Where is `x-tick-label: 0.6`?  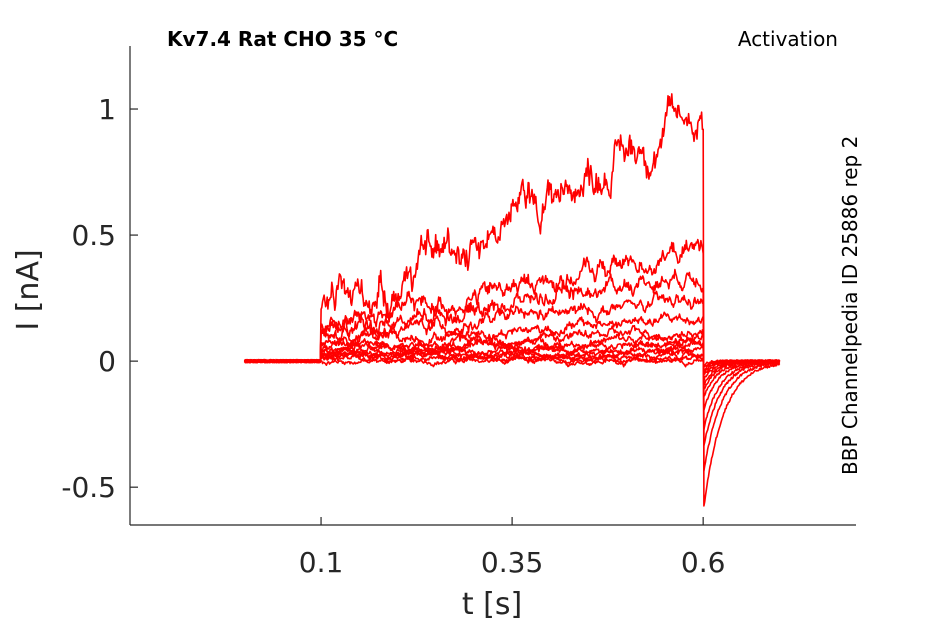 x-tick-label: 0.6 is located at coordinates (703, 562).